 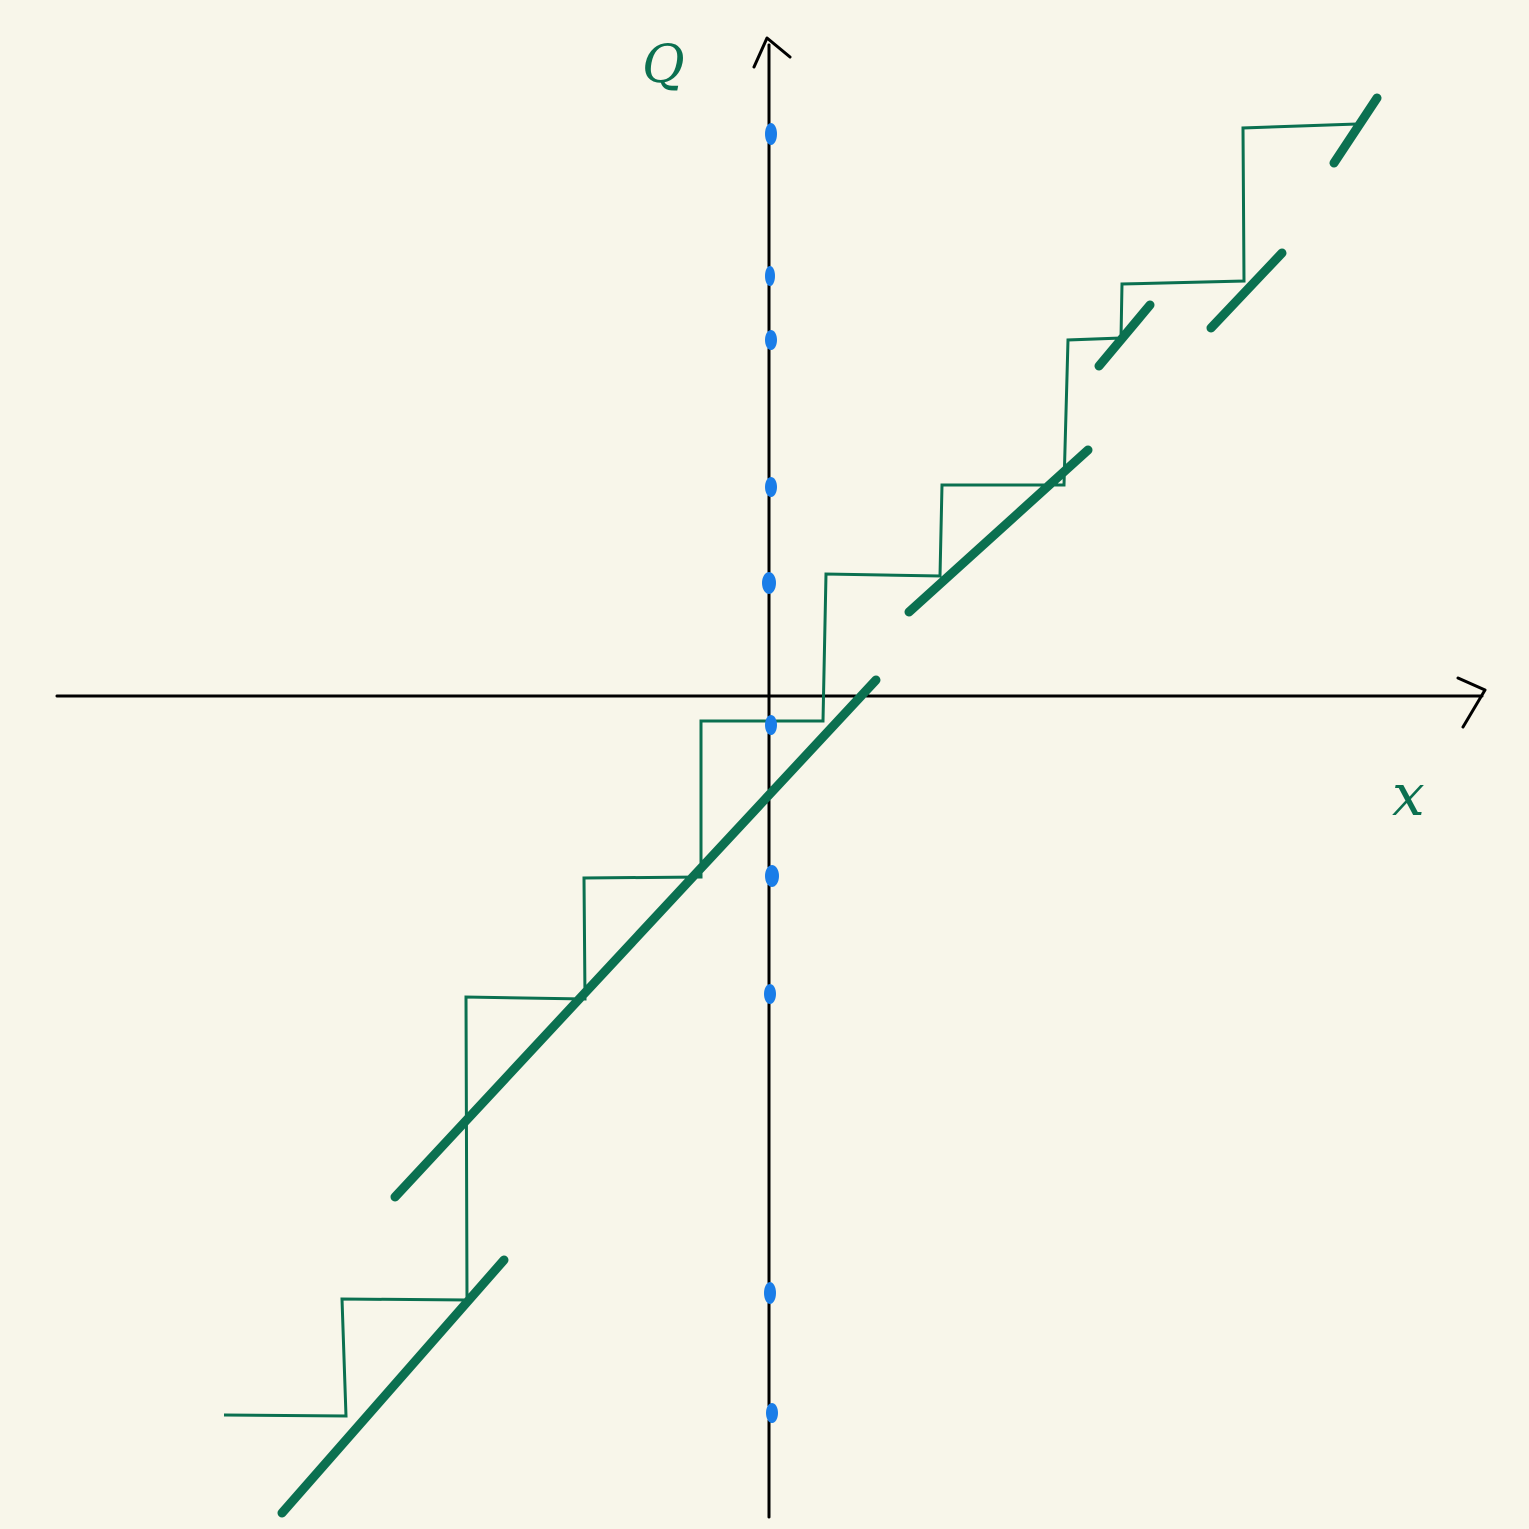 I want to click on x-axis-label: x, so click(x=1408, y=795).